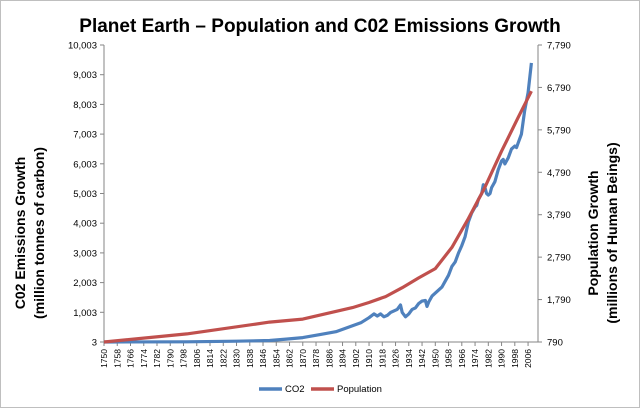 This screenshot has width=640, height=412. I want to click on y-right-axis-label-line2: (millions of Human Beings), so click(612, 232).